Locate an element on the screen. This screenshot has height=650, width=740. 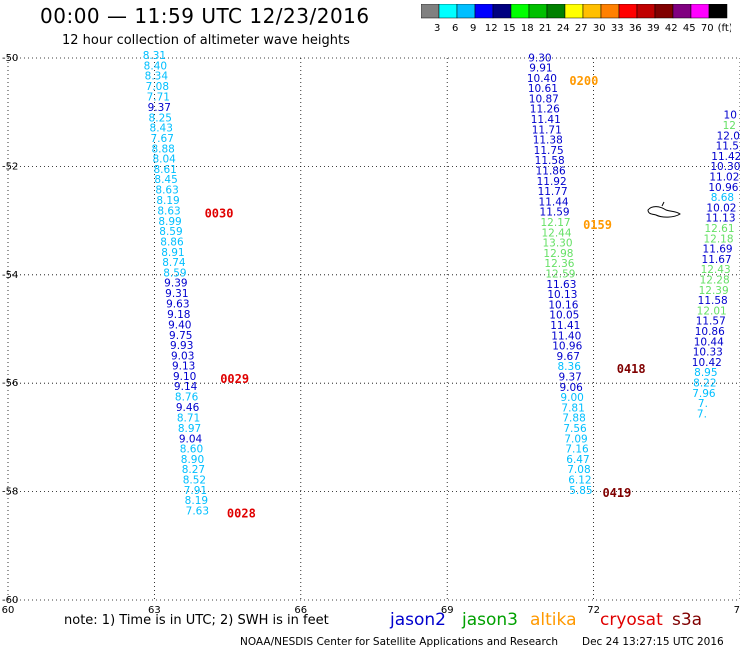
wave-height-value: 9.06 is located at coordinates (571, 388).